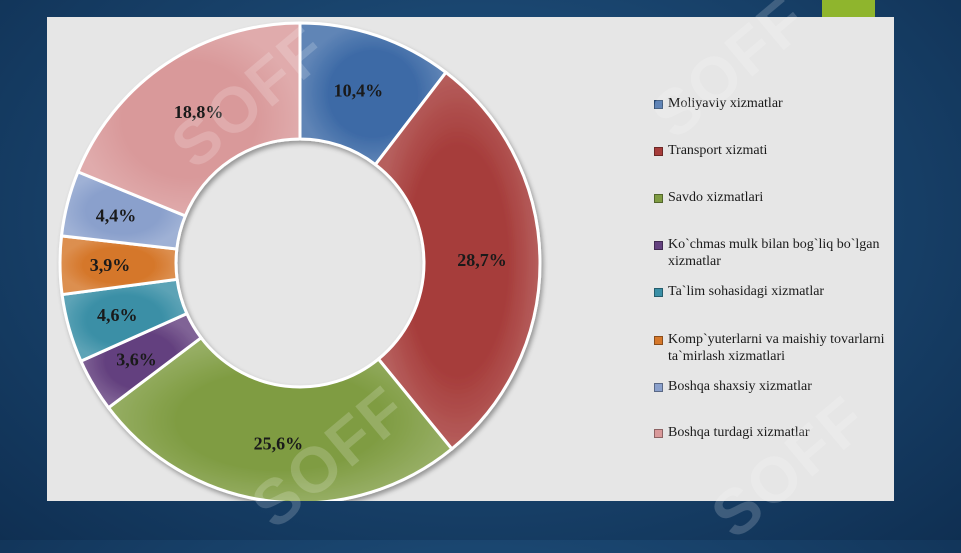  I want to click on legend-item: Ta`lim sohasidagi xizmatlar, so click(791, 291).